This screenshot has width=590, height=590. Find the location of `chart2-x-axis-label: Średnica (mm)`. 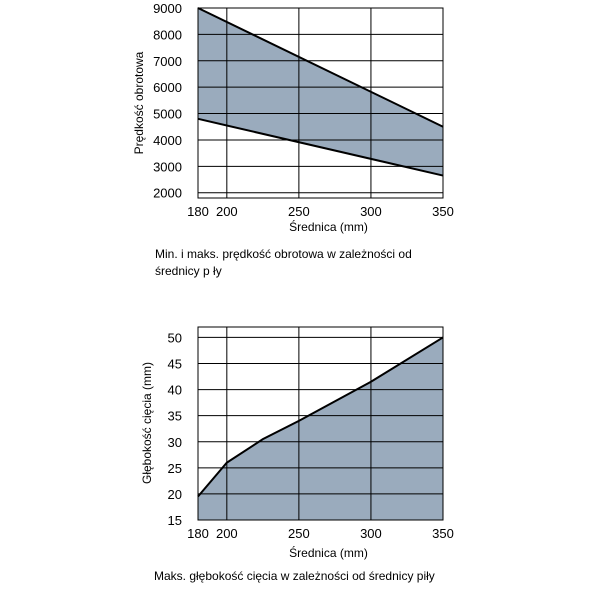

chart2-x-axis-label: Średnica (mm) is located at coordinates (328, 552).